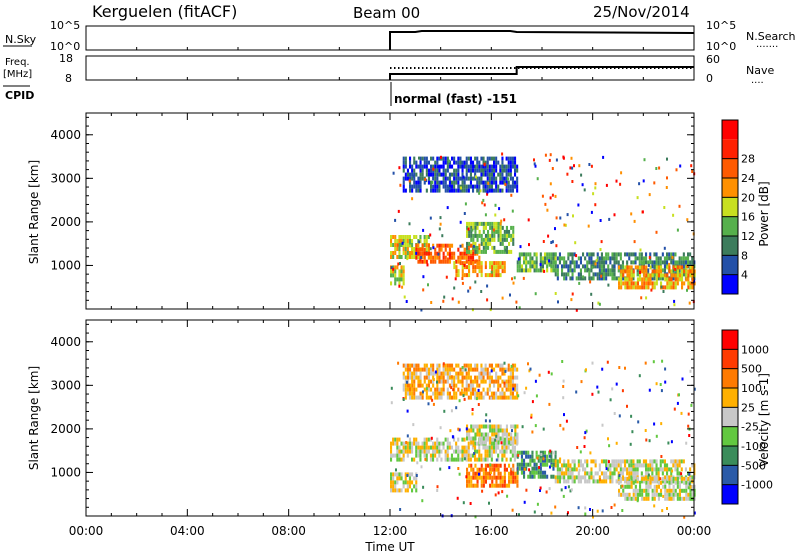 The width and height of the screenshot is (800, 554). I want to click on y-tick-label: 4000, so click(65, 135).